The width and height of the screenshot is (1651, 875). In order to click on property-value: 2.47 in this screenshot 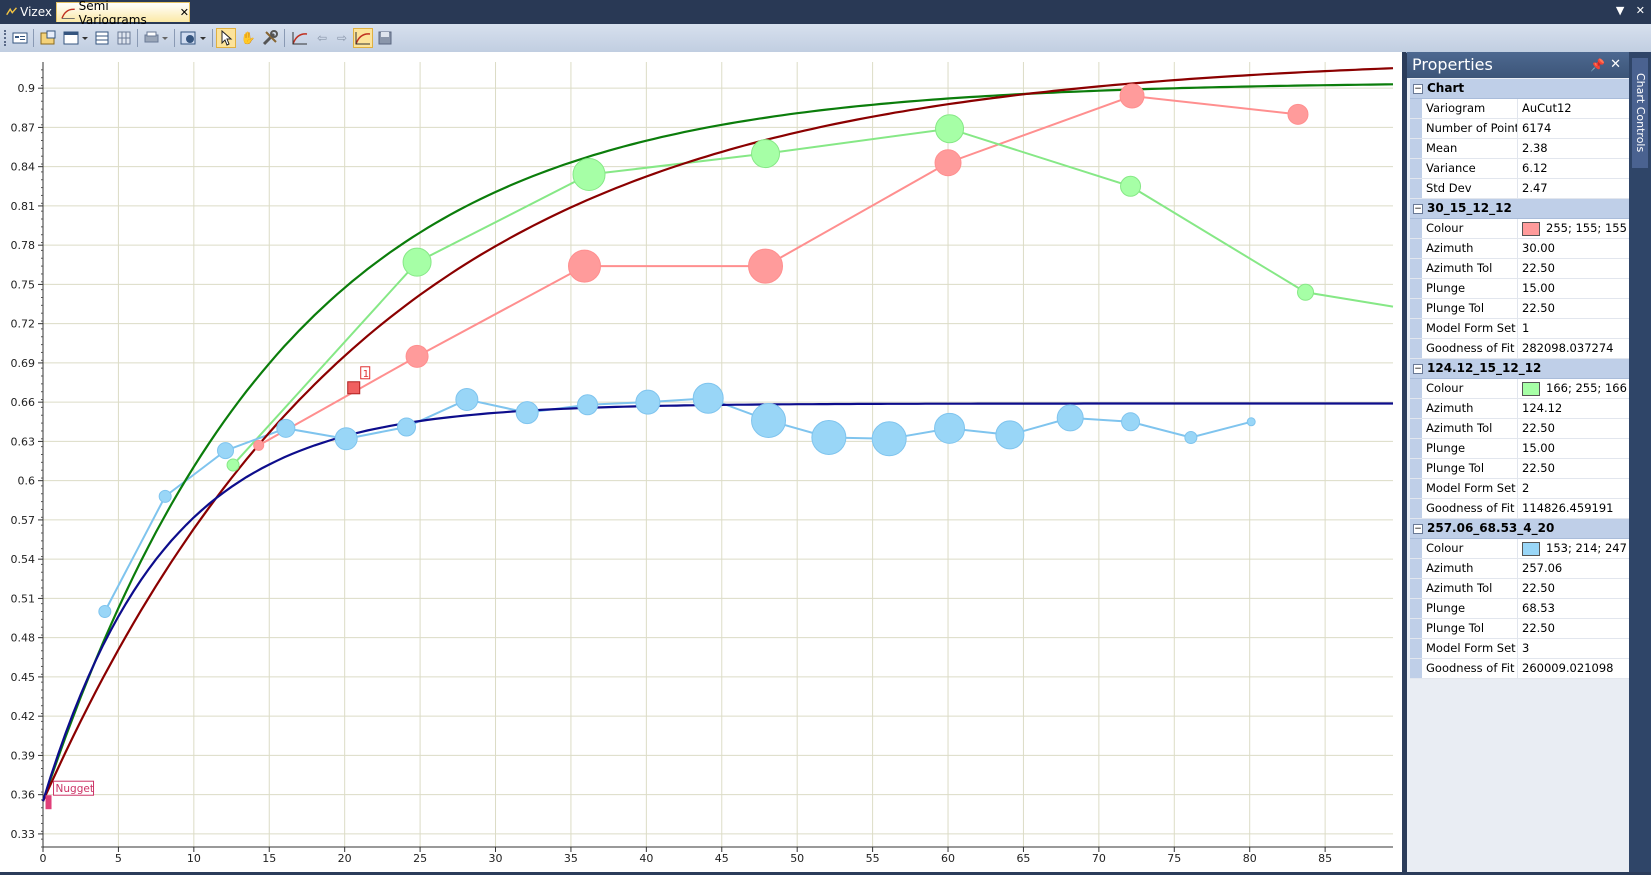, I will do `click(1573, 188)`.